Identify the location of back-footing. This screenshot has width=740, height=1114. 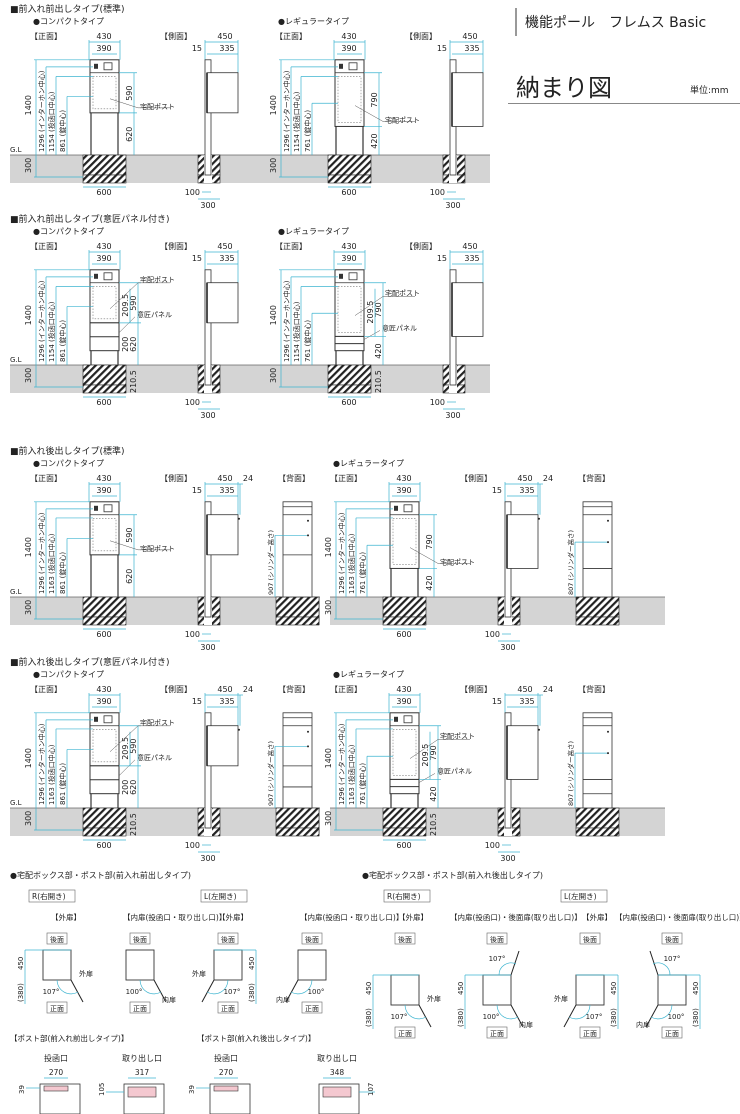
(297, 818).